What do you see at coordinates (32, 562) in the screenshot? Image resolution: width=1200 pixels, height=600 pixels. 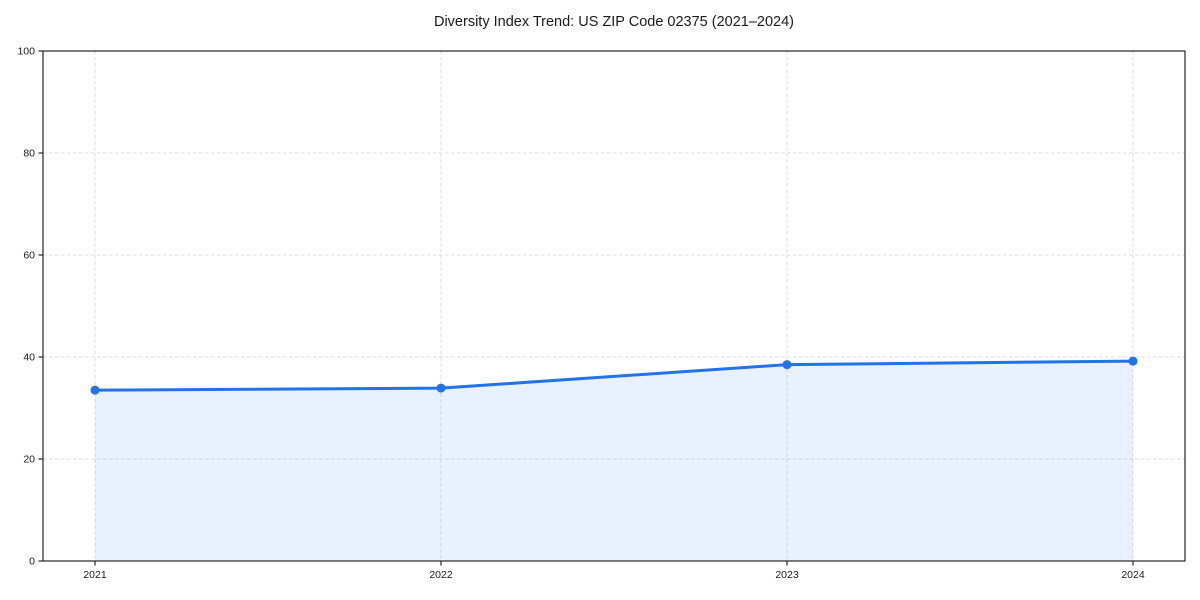 I see `y-axis-tick-label: 0` at bounding box center [32, 562].